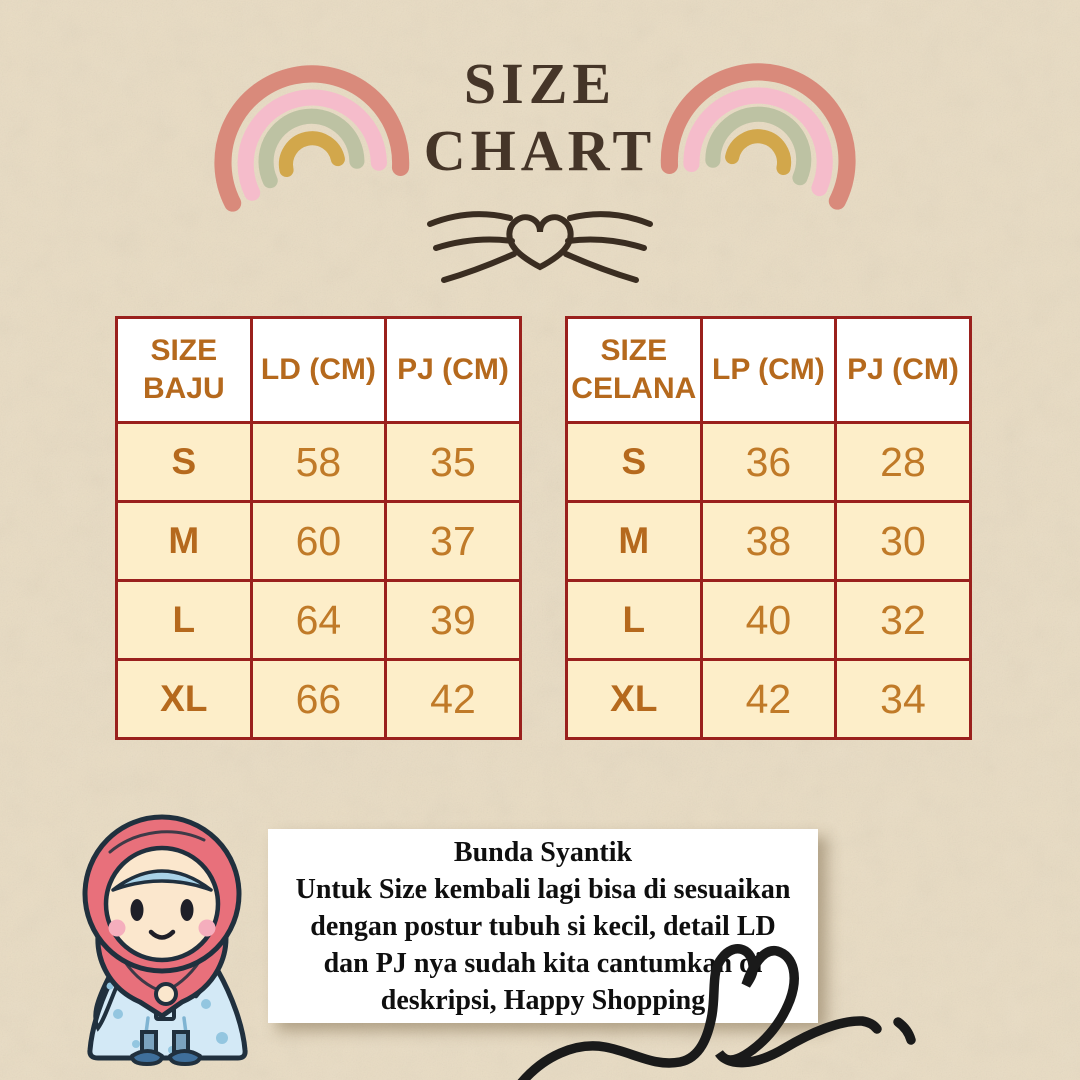 The image size is (1080, 1080). I want to click on note-line: dengan postur tubuh si kecil, detail LD, so click(543, 926).